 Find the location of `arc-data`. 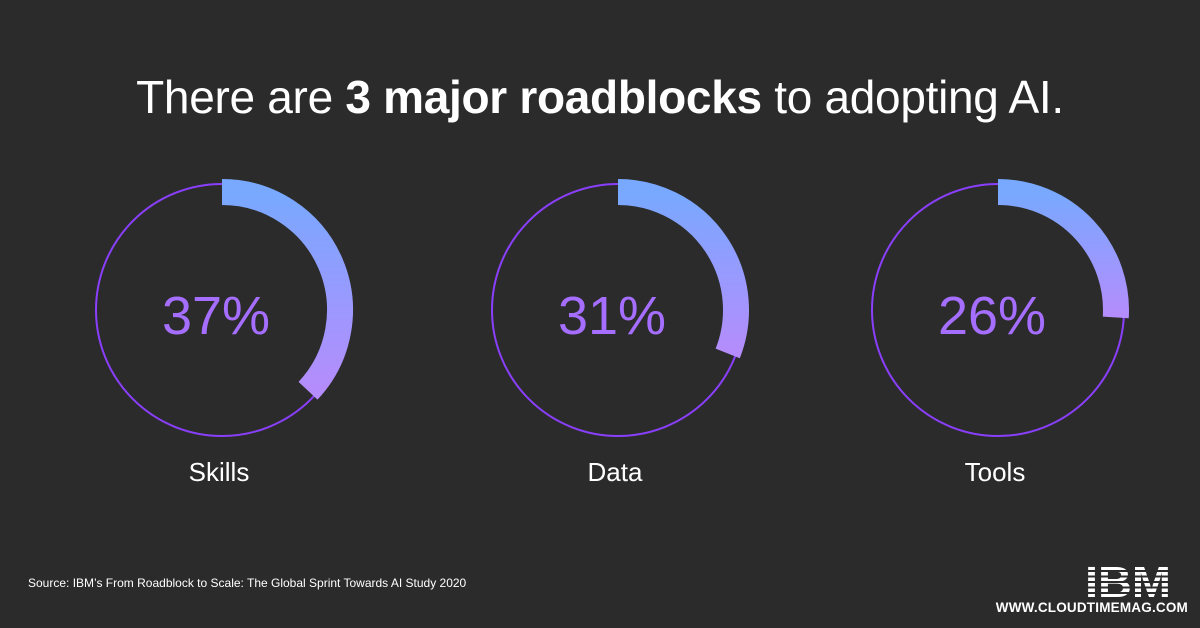

arc-data is located at coordinates (683, 269).